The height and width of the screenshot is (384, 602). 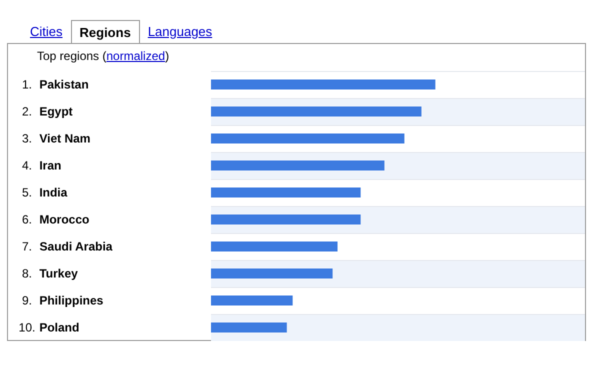 I want to click on y-tick-label: 9. Philippines, so click(x=63, y=301).